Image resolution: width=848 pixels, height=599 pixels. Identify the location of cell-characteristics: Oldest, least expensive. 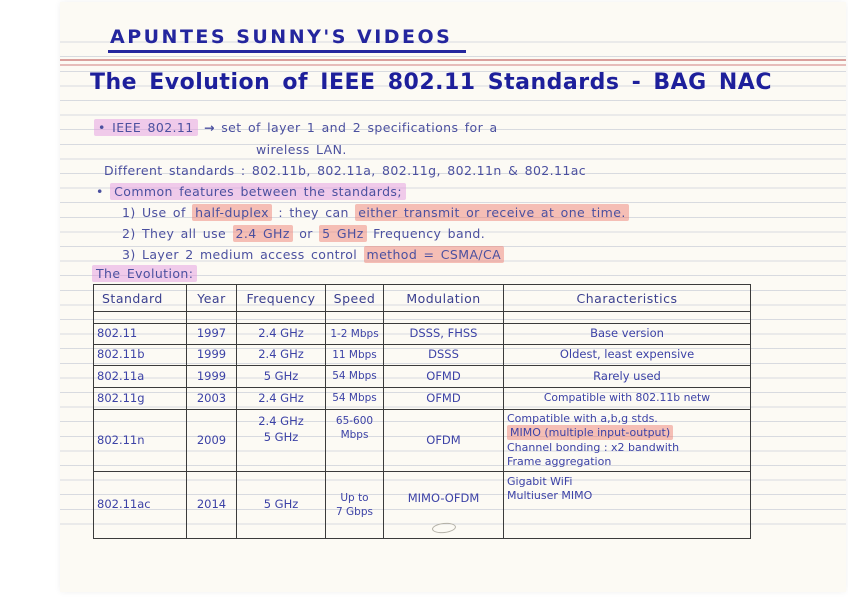
(627, 355).